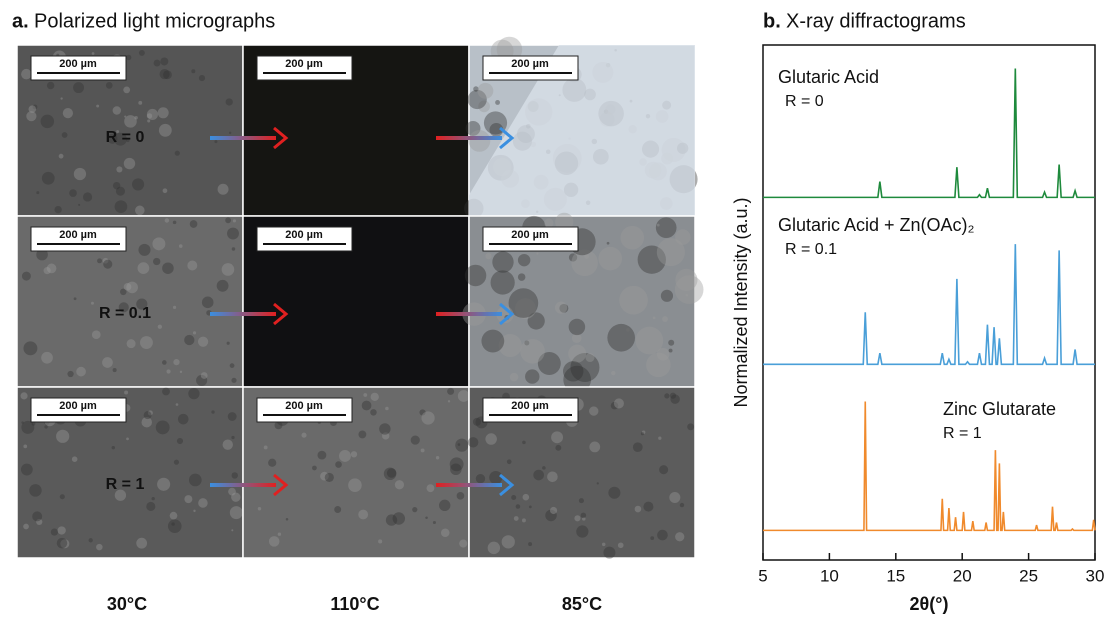 The height and width of the screenshot is (617, 1108). Describe the element at coordinates (876, 21) in the screenshot. I see `panel-title: X-ray diffractograms` at that location.